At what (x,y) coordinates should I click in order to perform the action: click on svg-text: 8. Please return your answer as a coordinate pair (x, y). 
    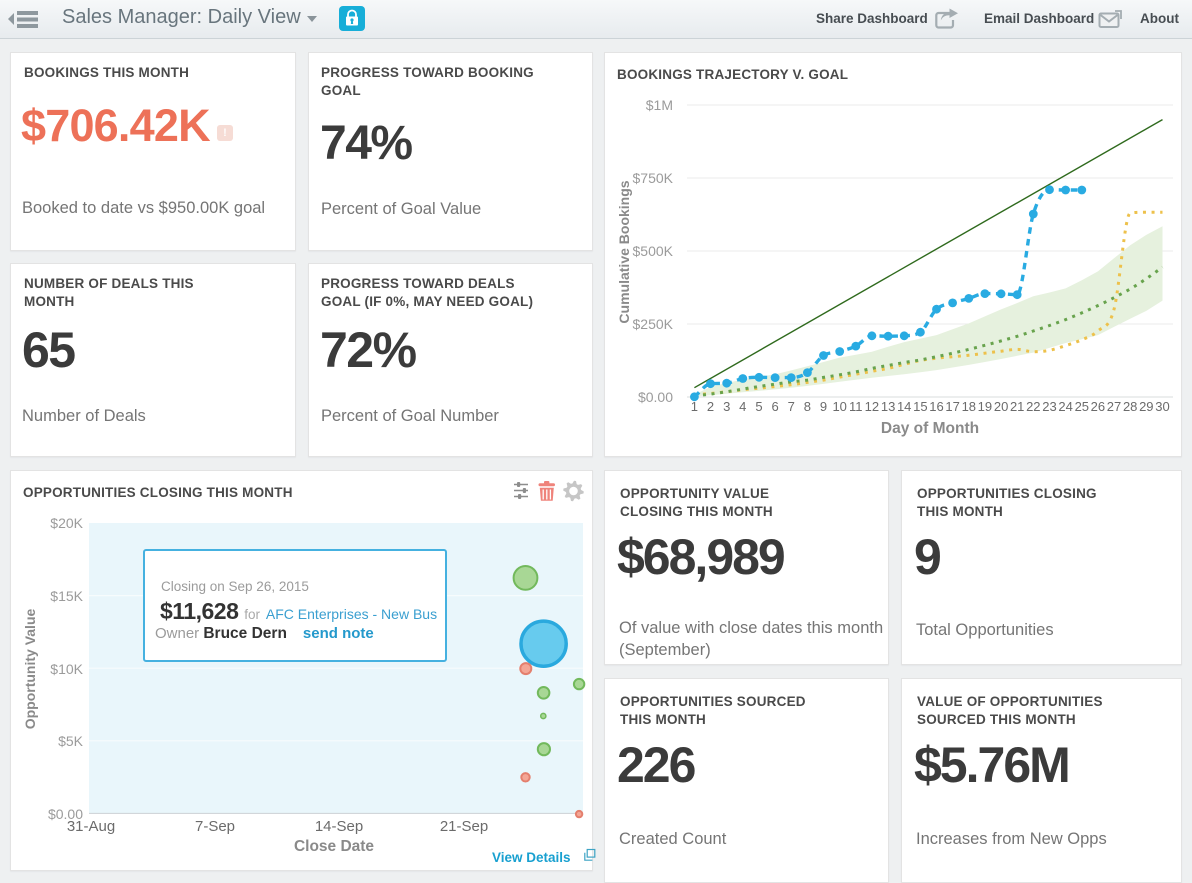
    Looking at the image, I should click on (807, 406).